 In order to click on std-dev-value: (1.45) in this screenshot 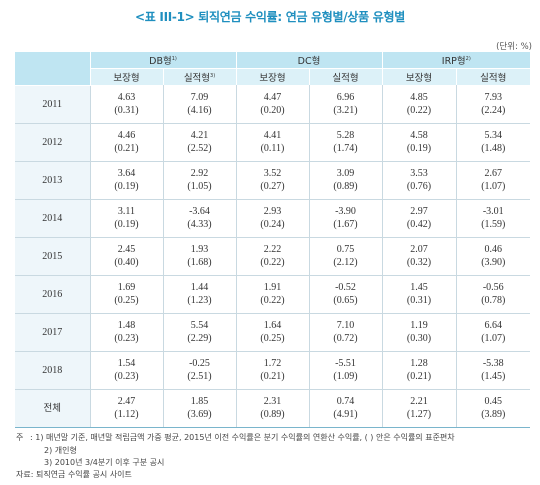, I will do `click(493, 376)`.